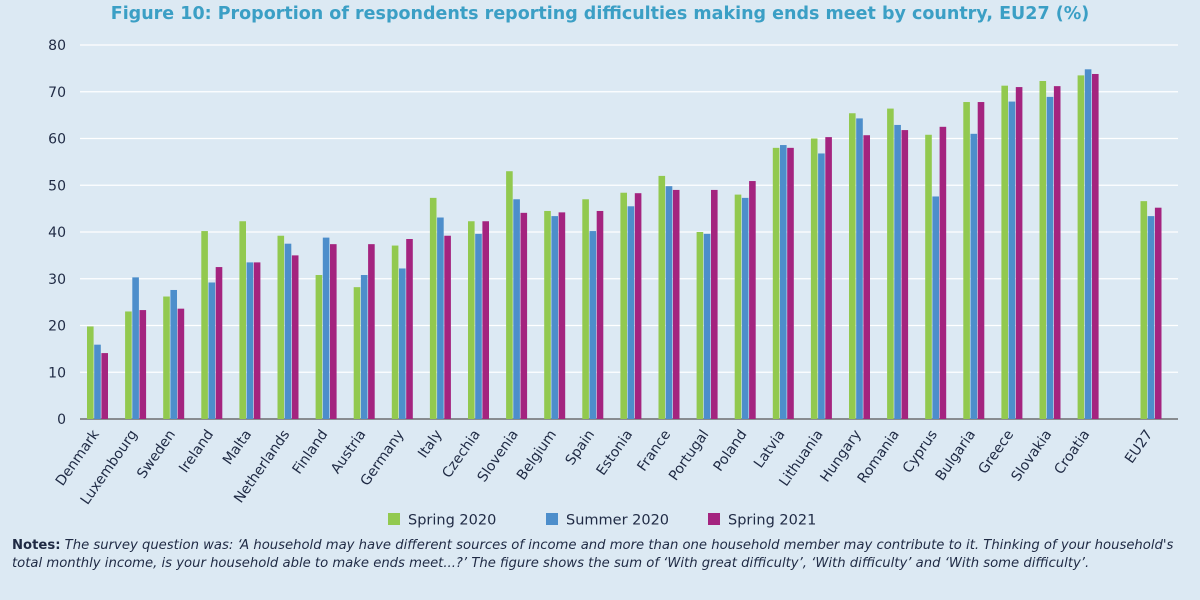 The width and height of the screenshot is (1200, 600). Describe the element at coordinates (772, 521) in the screenshot. I see `legend-label: Spring 2021` at that location.